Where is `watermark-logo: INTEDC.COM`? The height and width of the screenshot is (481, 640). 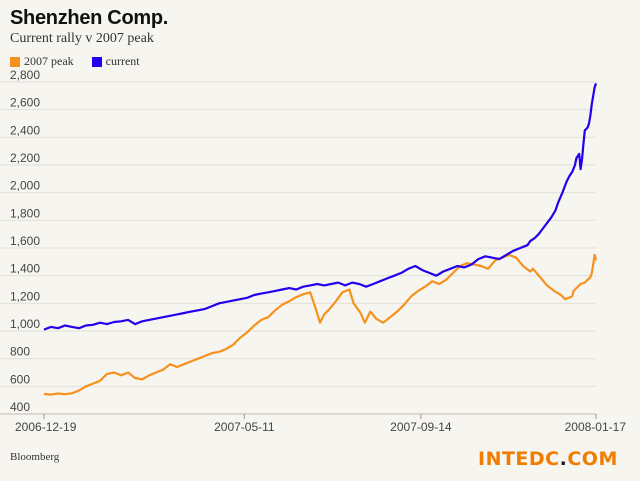
watermark-logo: INTEDC.COM is located at coordinates (548, 459).